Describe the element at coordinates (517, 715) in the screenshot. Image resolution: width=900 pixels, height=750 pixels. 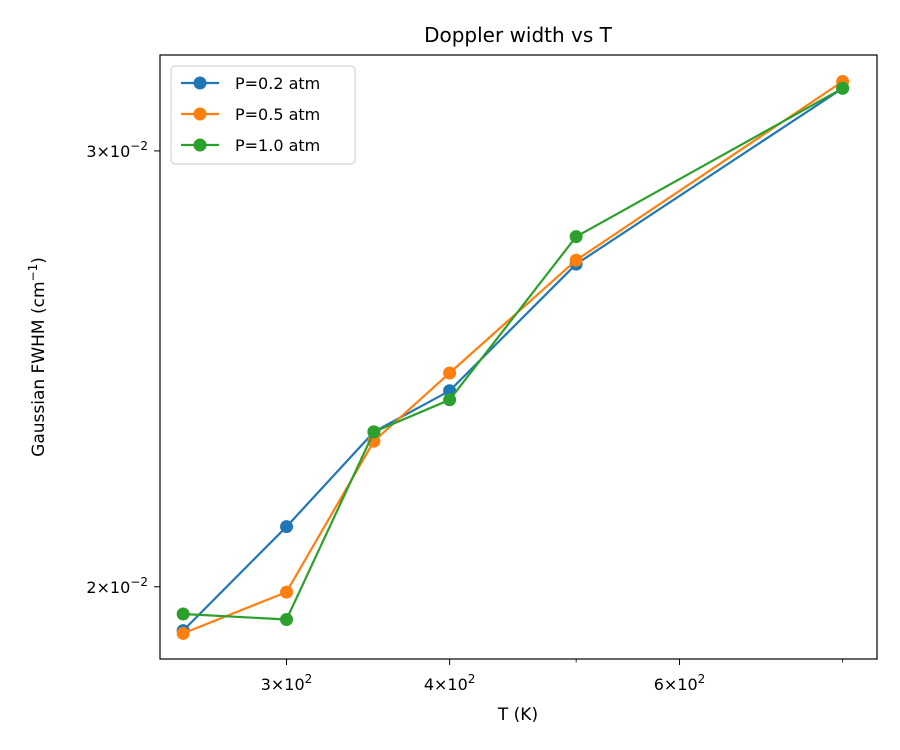
I see `x-axis-label: T (K)` at that location.